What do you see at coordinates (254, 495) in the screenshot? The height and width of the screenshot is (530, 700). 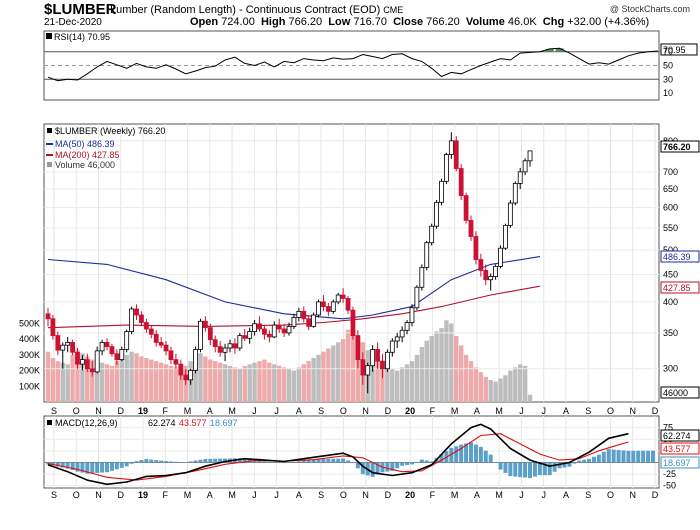 I see `macd-x-label: J` at bounding box center [254, 495].